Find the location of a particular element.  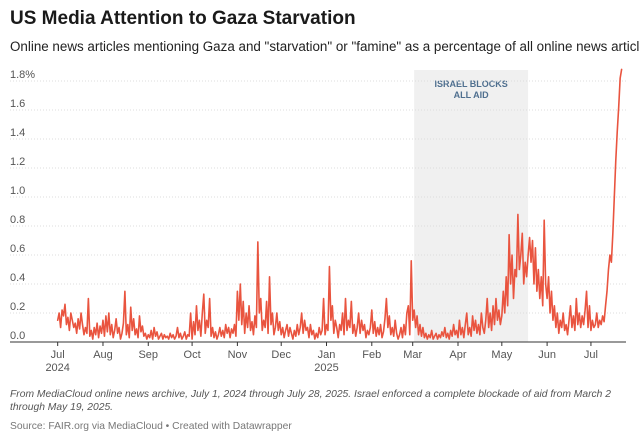

x-tick-label: Sep is located at coordinates (148, 355).